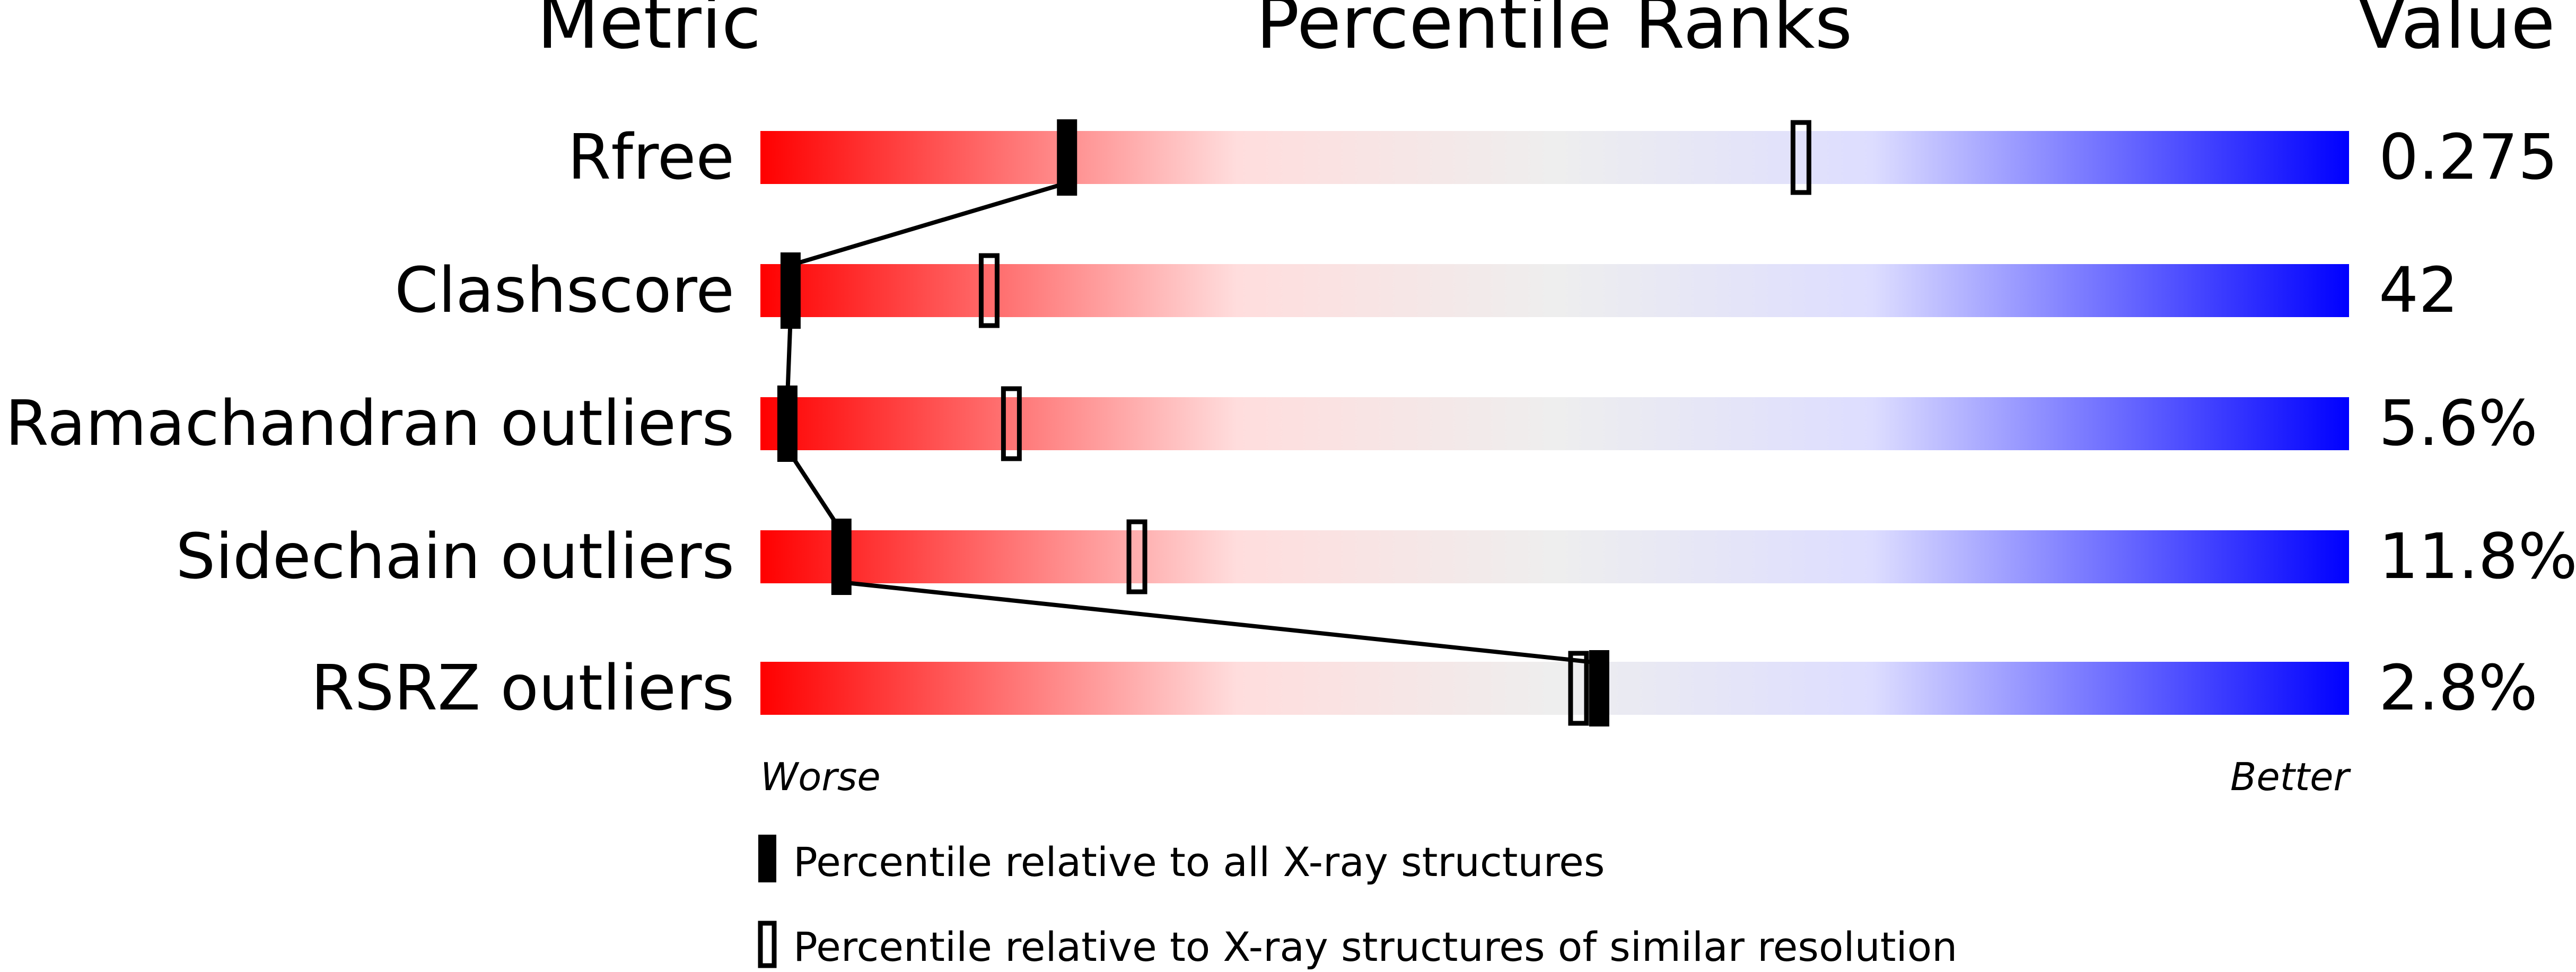 This screenshot has width=2576, height=972. Describe the element at coordinates (2456, 32) in the screenshot. I see `header-value: Value` at that location.